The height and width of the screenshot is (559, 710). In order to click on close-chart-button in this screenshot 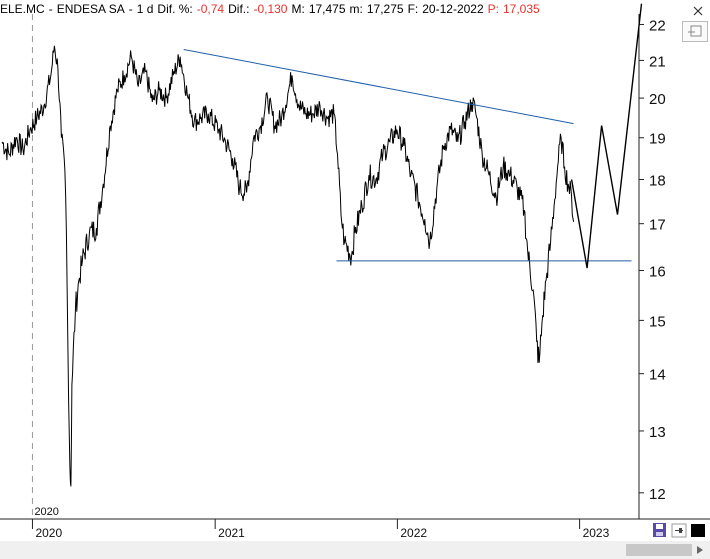, I will do `click(698, 10)`.